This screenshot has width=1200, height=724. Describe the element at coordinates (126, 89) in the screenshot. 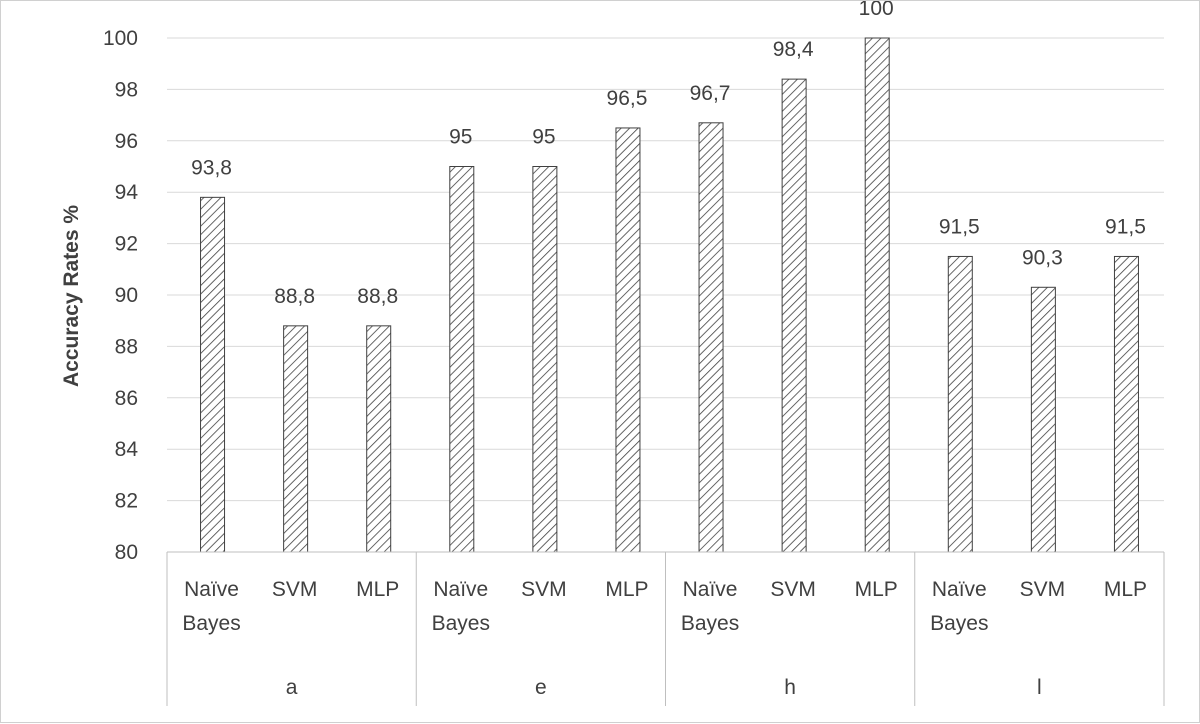

I see `y-tick-label: 98` at that location.